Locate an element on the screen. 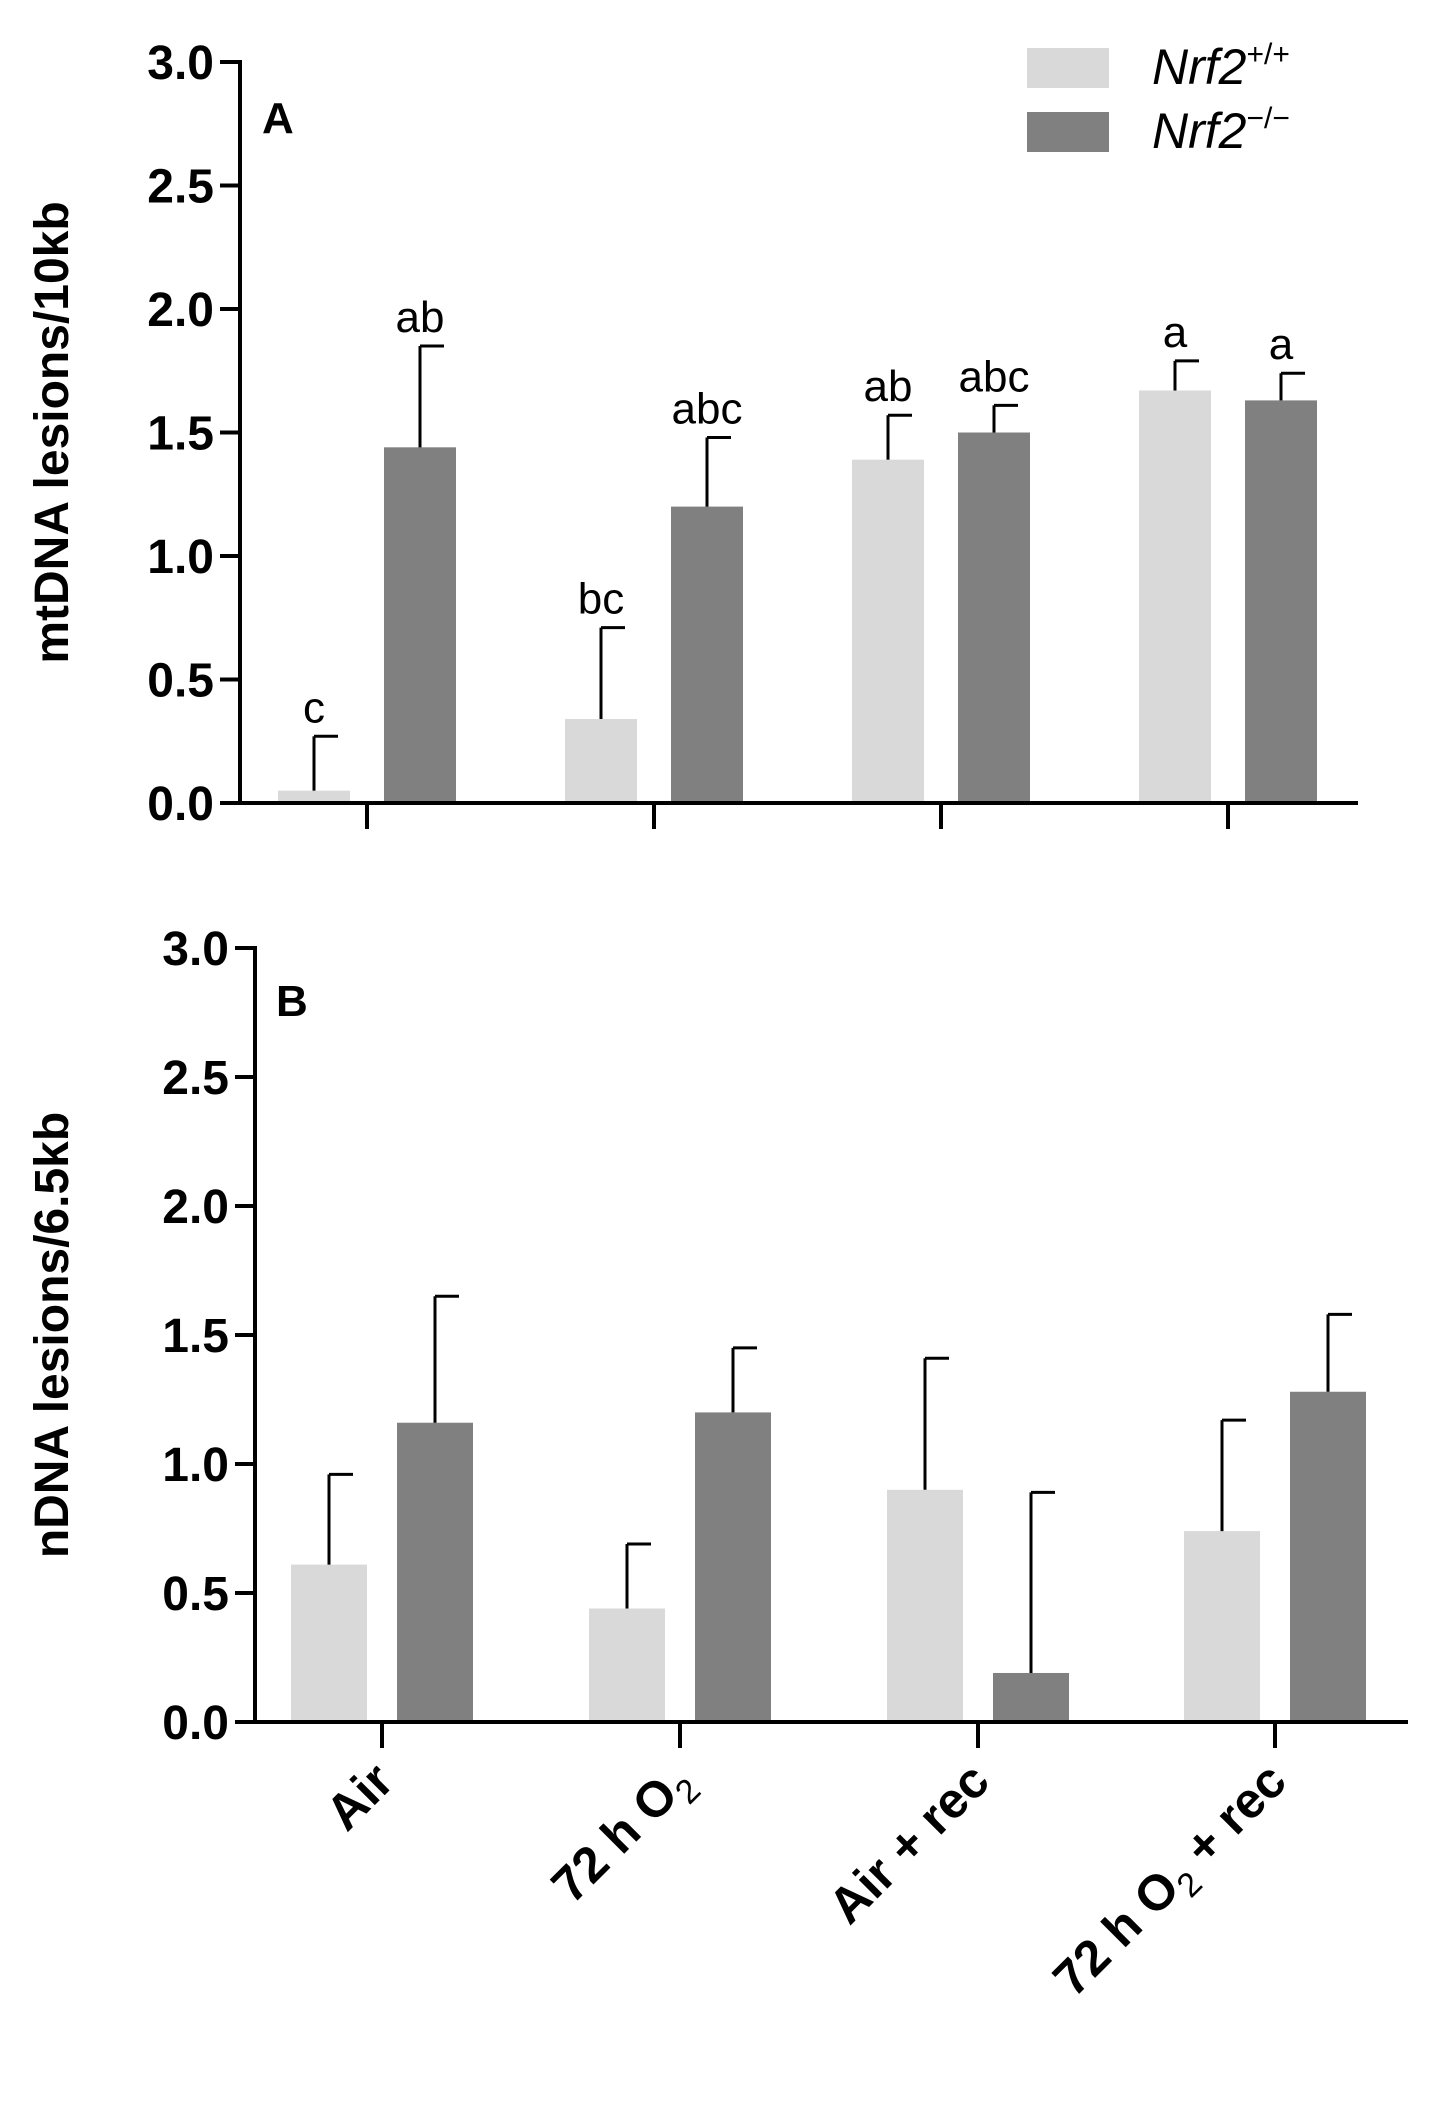 This screenshot has height=2103, width=1440. x-category-label: Air is located at coordinates (359, 1796).